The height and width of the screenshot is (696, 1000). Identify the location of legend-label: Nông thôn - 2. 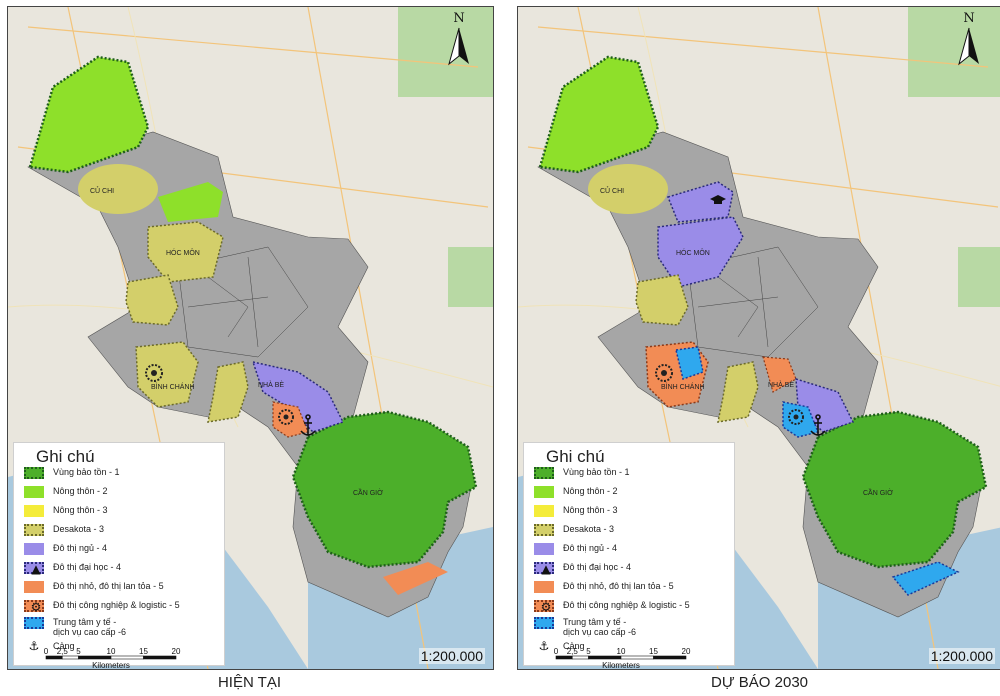
(590, 491).